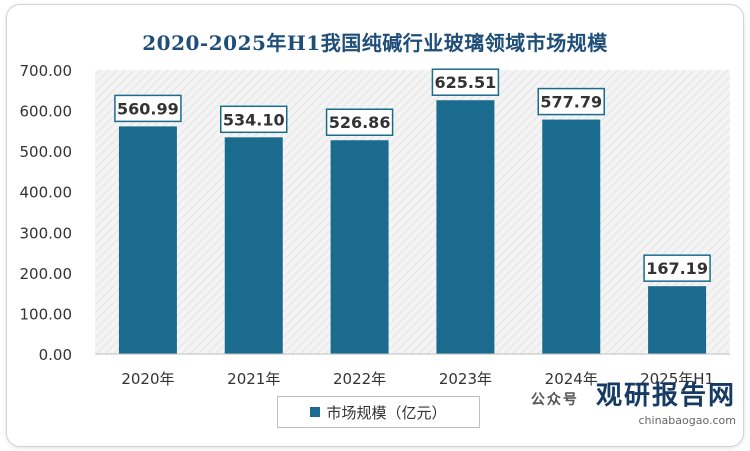  Describe the element at coordinates (665, 396) in the screenshot. I see `watermark-brand: 观研报告网` at that location.